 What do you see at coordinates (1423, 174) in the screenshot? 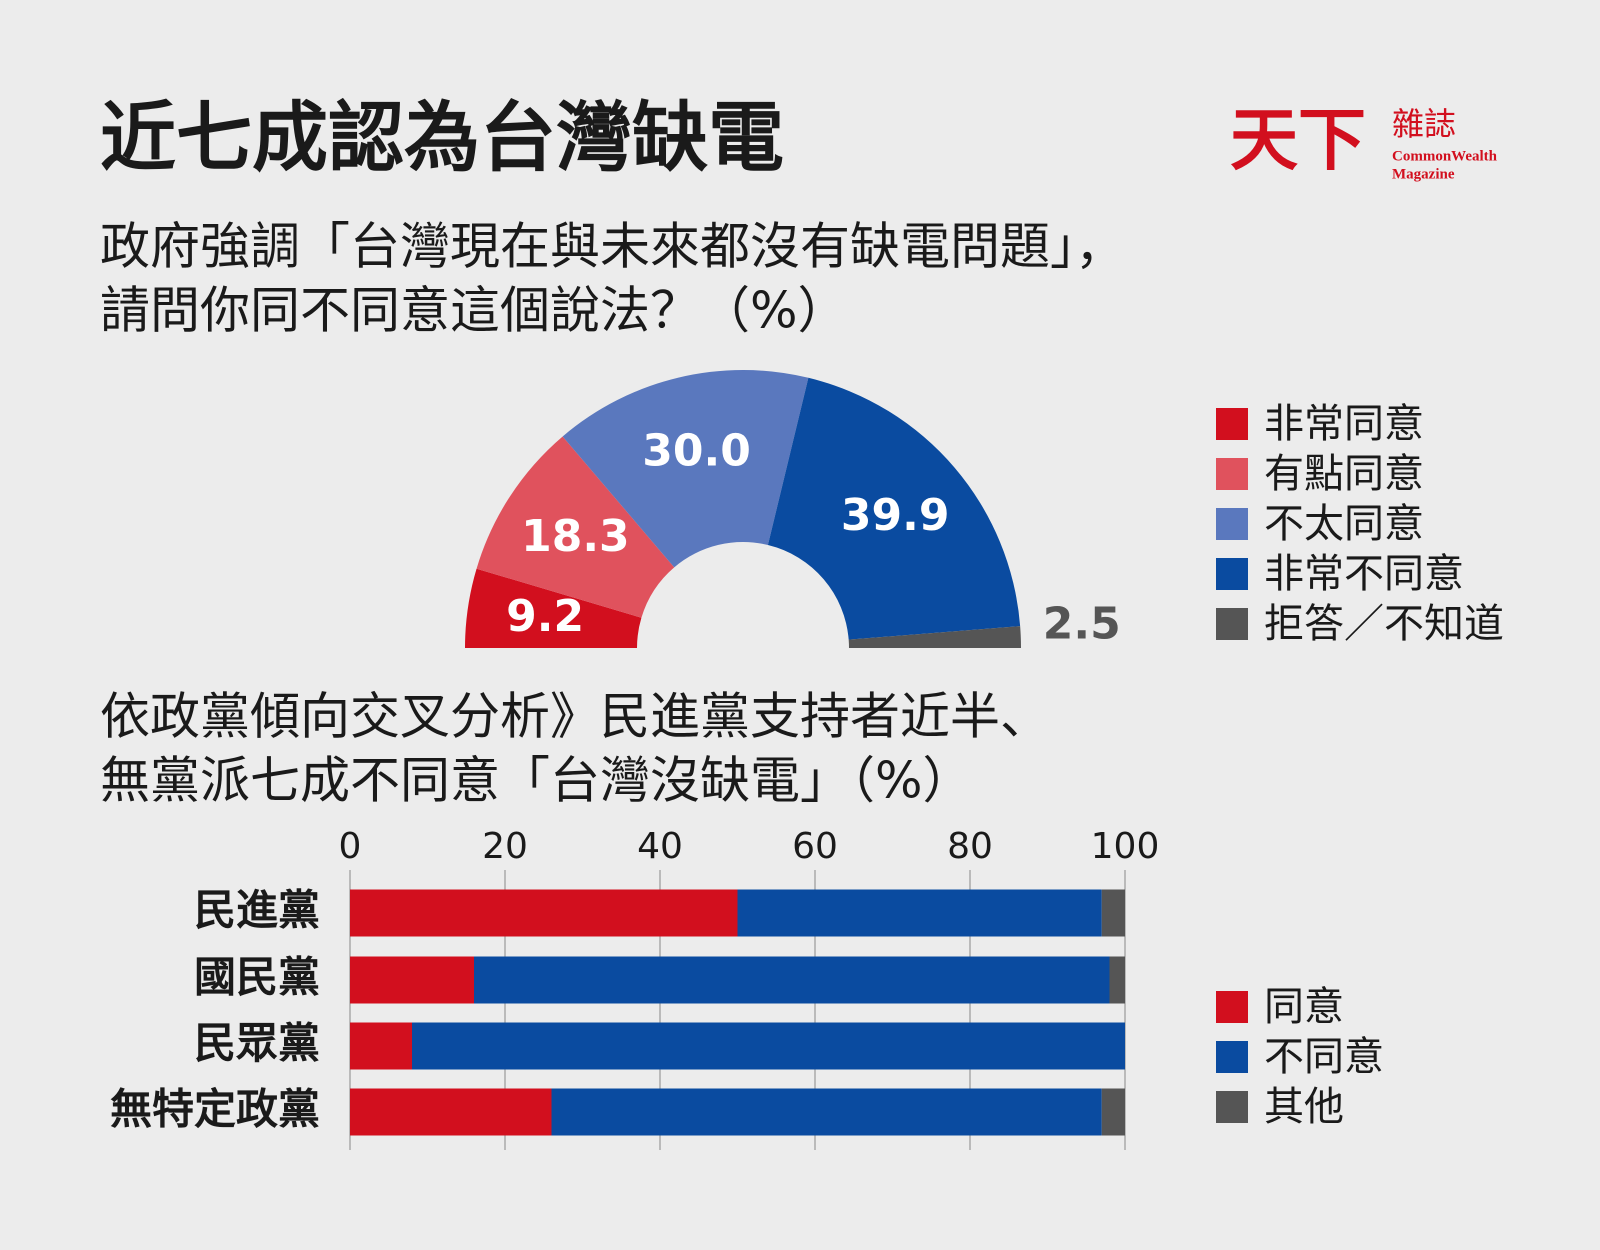
I see `logo-en: Magazine` at bounding box center [1423, 174].